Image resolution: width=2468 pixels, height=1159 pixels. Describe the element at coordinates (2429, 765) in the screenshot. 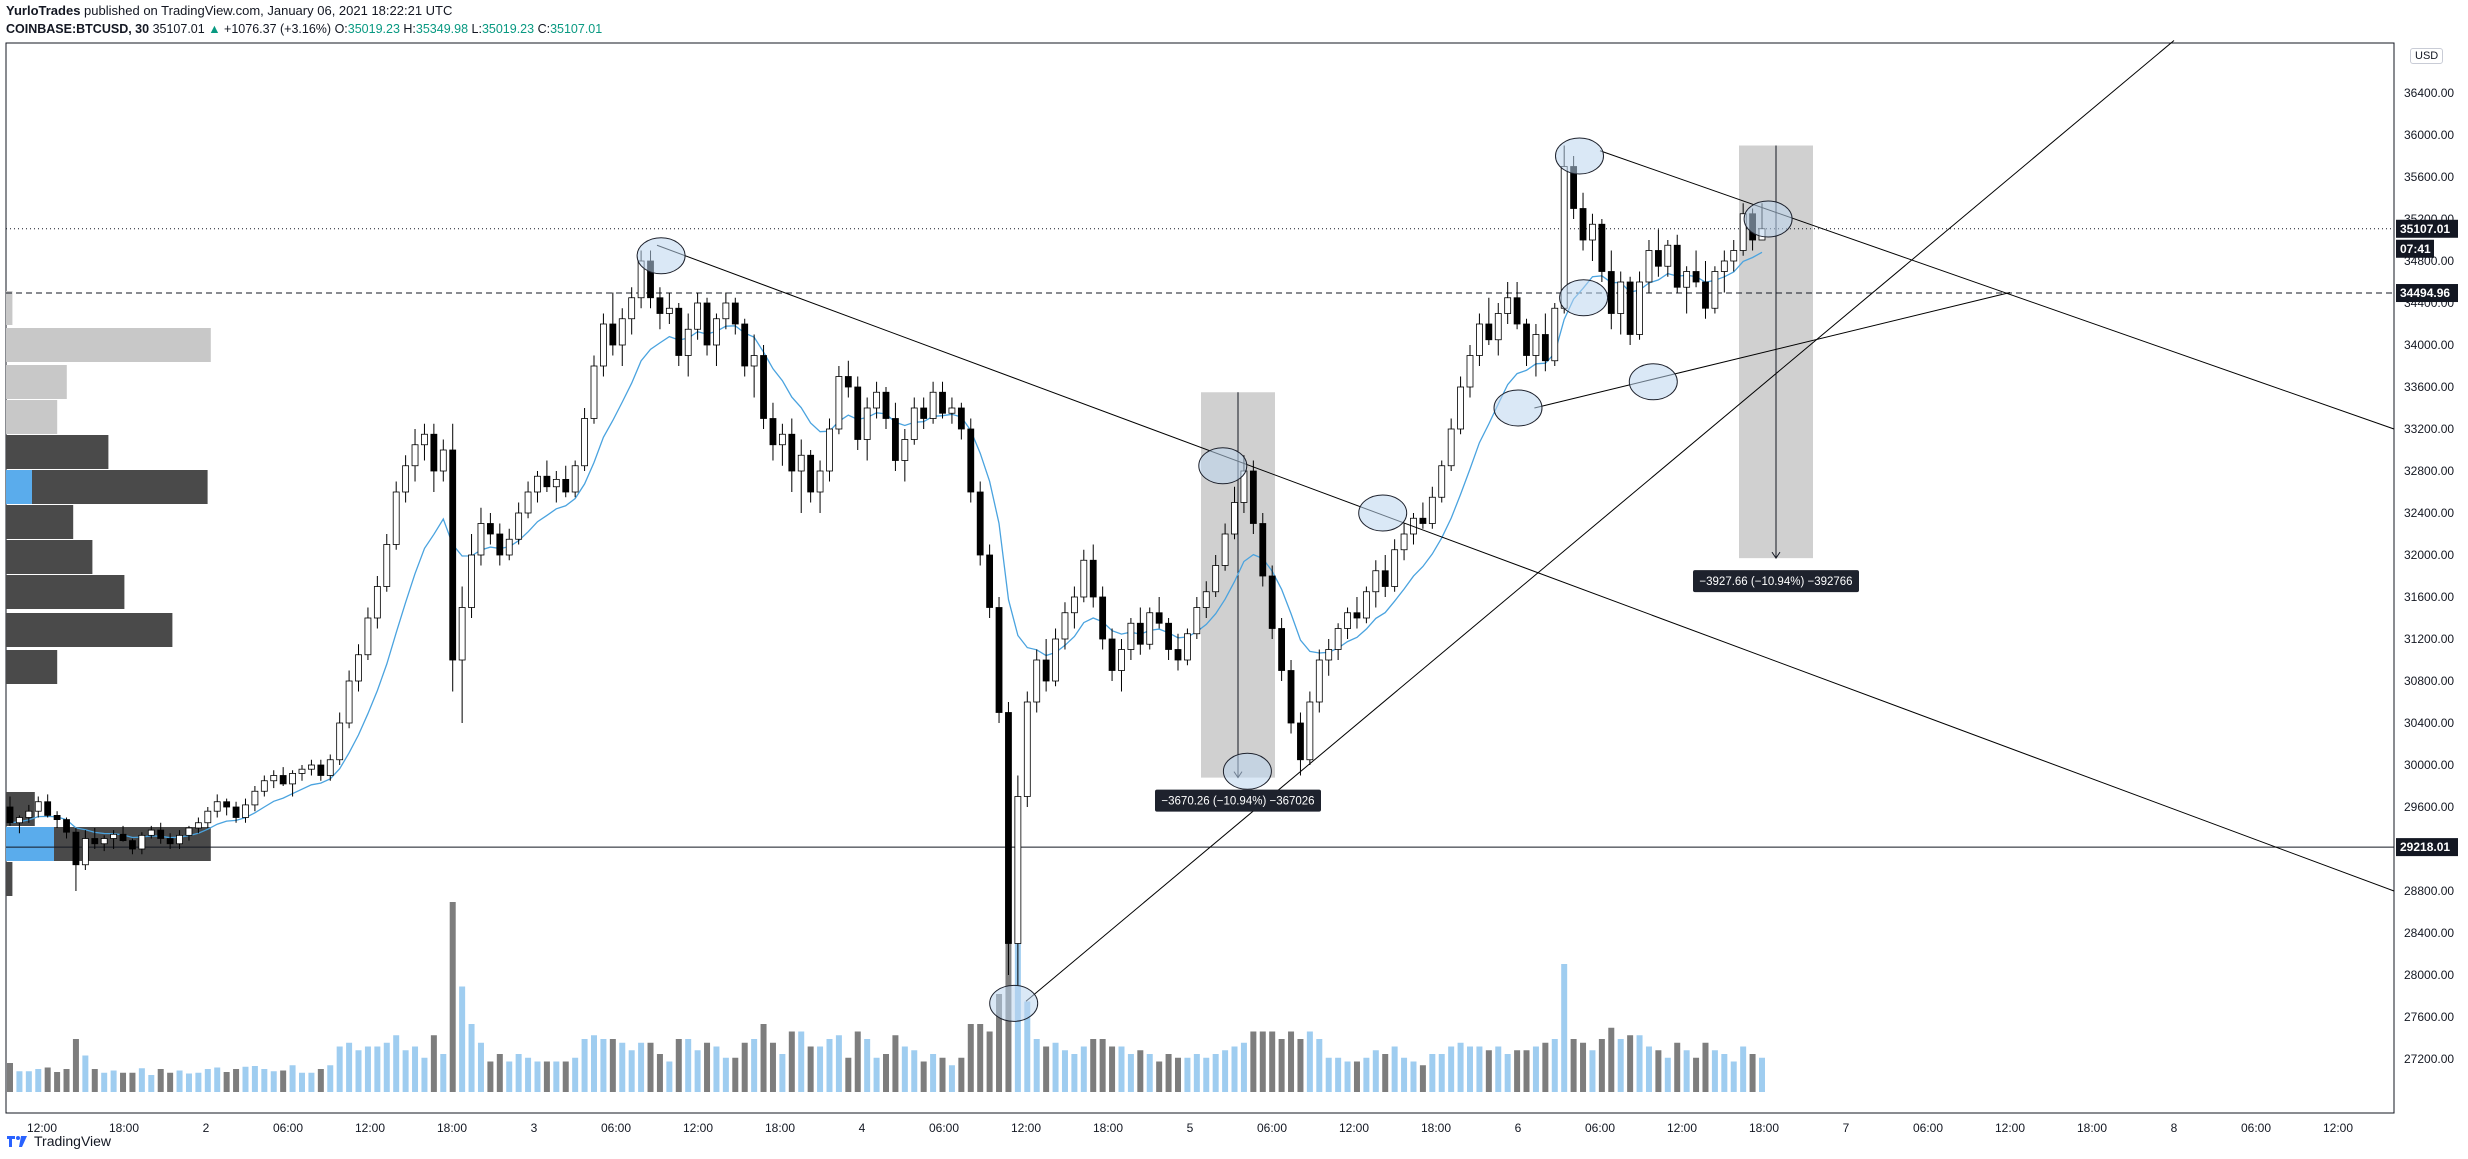

I see `price-tick-label: 30000.00` at that location.